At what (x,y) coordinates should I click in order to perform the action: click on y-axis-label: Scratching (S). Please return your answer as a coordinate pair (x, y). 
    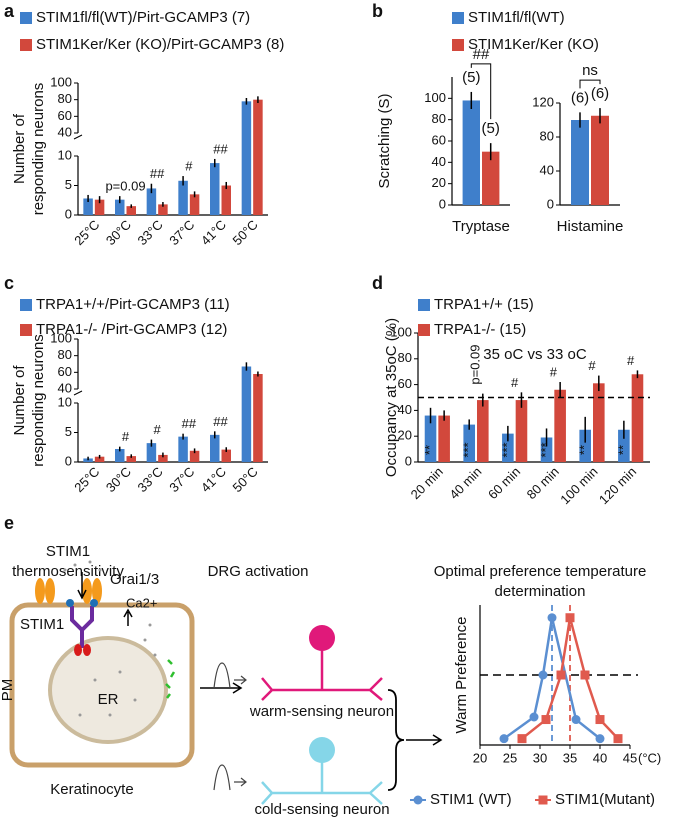
    Looking at the image, I should click on (384, 140).